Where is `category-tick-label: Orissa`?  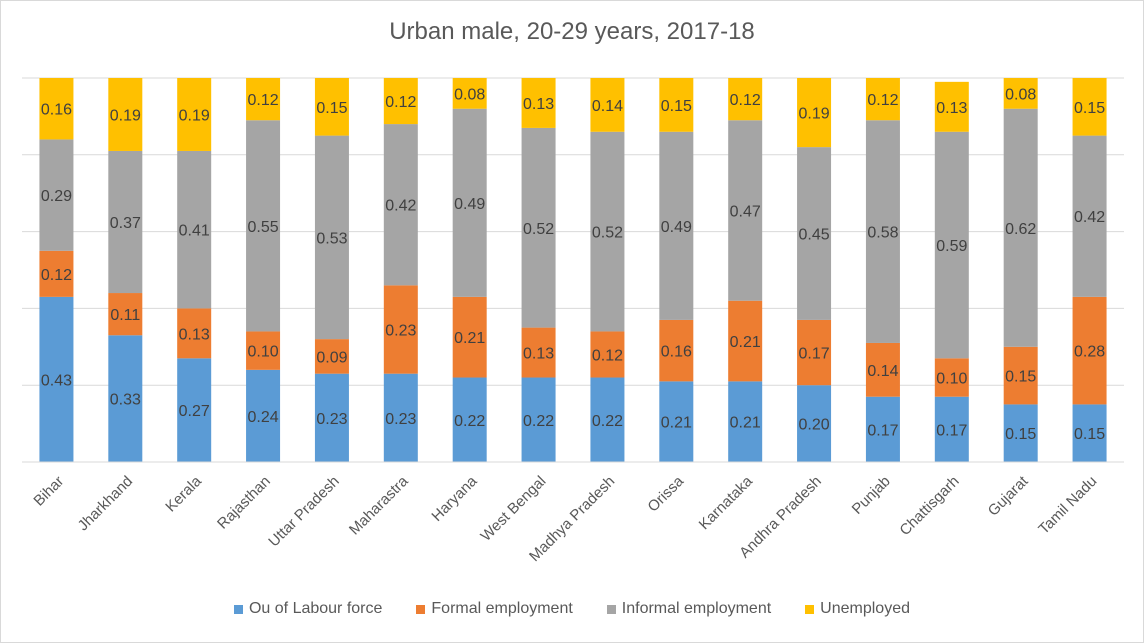 category-tick-label: Orissa is located at coordinates (665, 493).